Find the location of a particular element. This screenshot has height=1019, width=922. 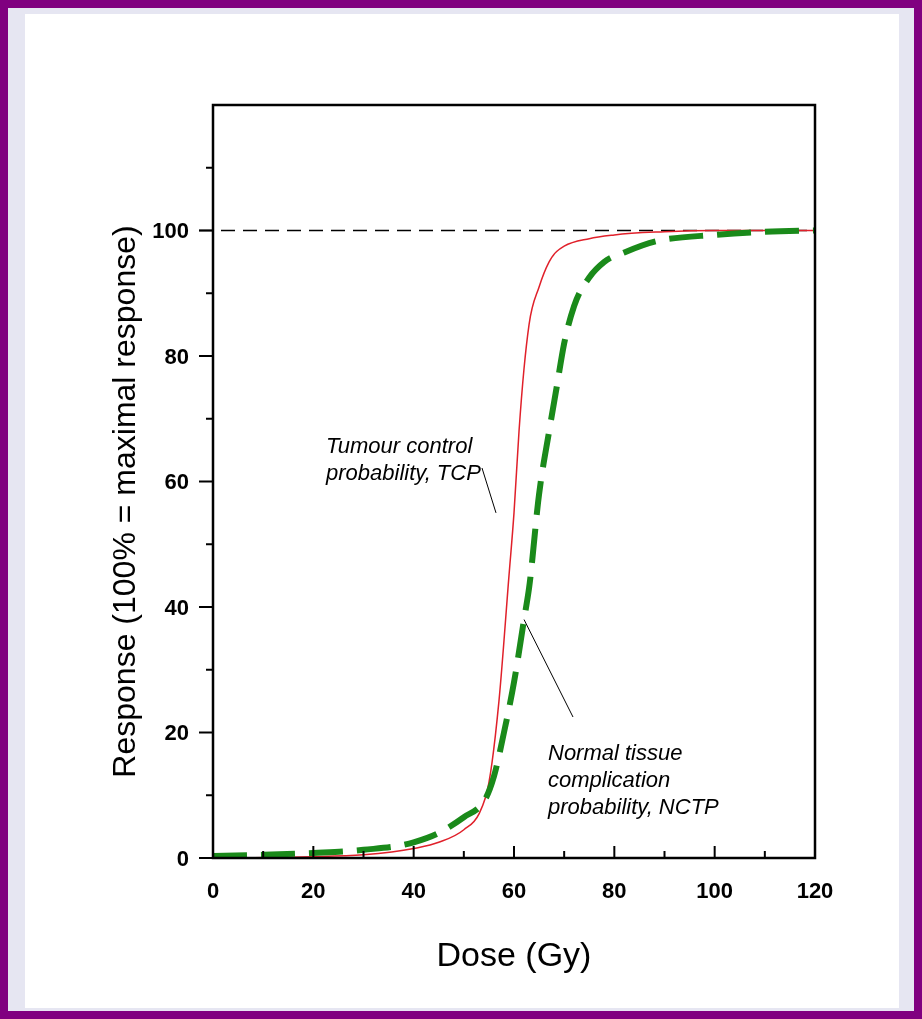

y-tick-label: 0 is located at coordinates (182, 858).